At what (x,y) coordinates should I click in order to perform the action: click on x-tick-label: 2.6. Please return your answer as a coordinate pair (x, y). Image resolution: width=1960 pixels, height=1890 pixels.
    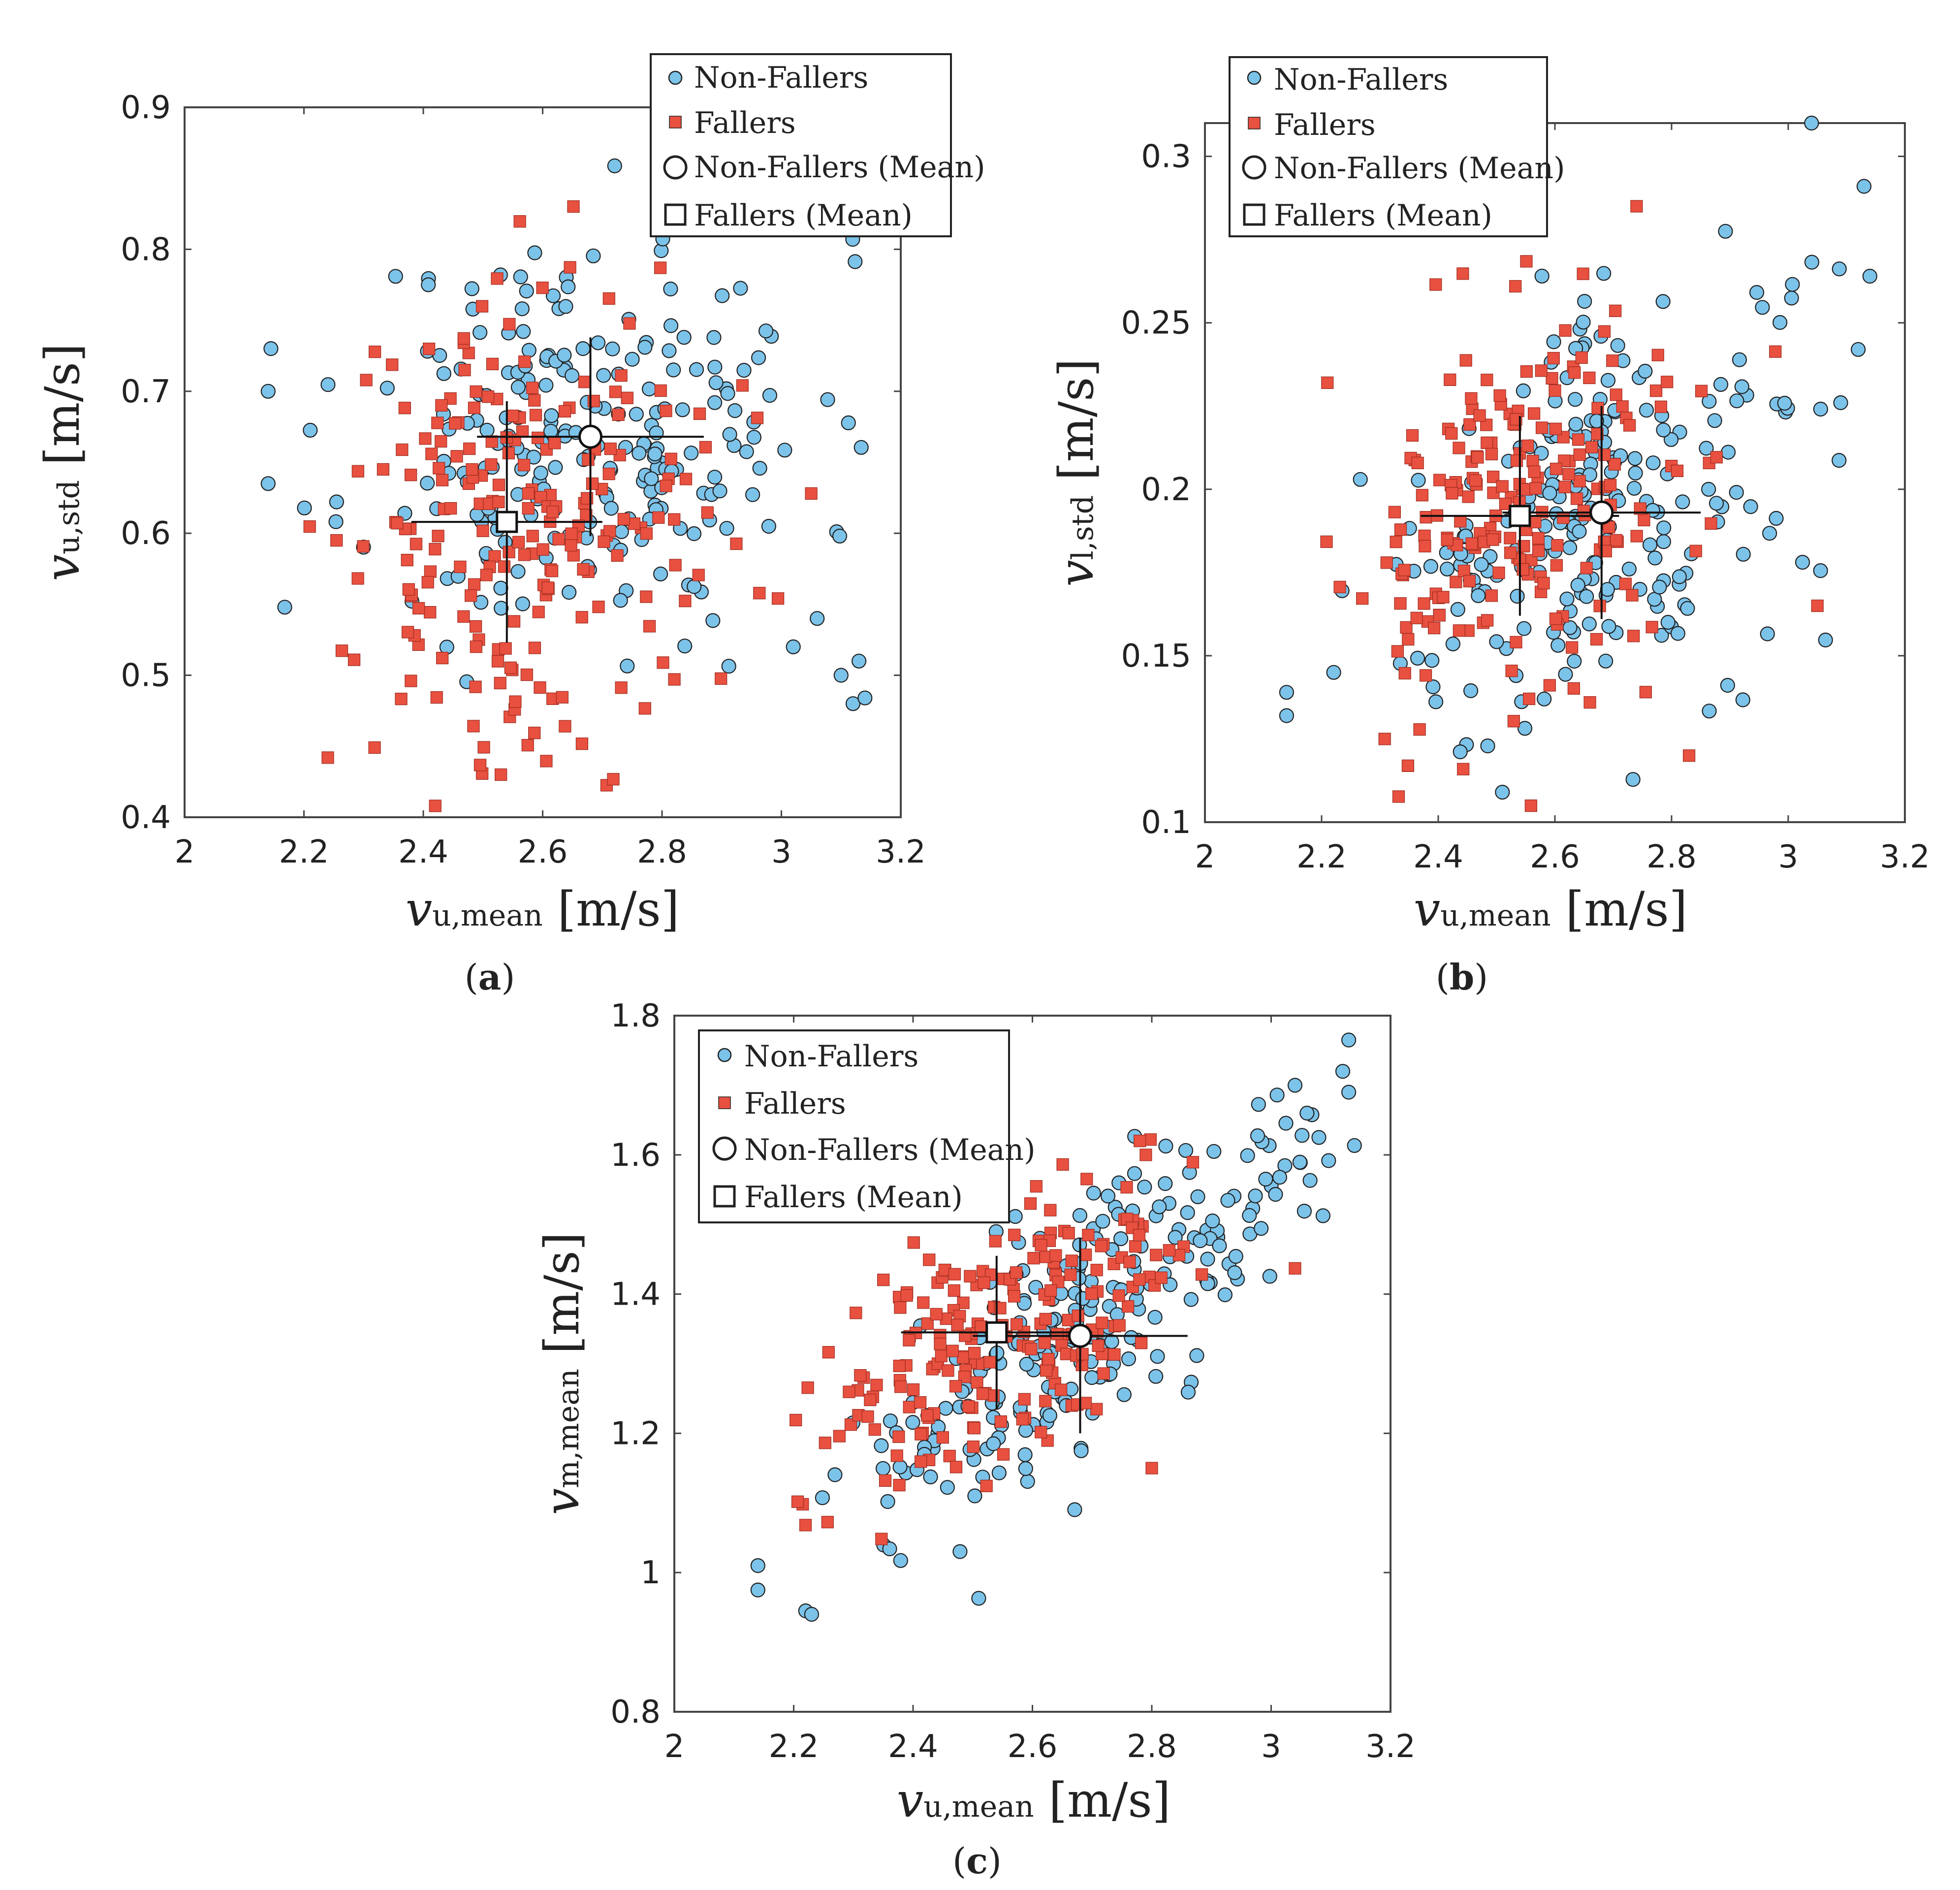
    Looking at the image, I should click on (543, 852).